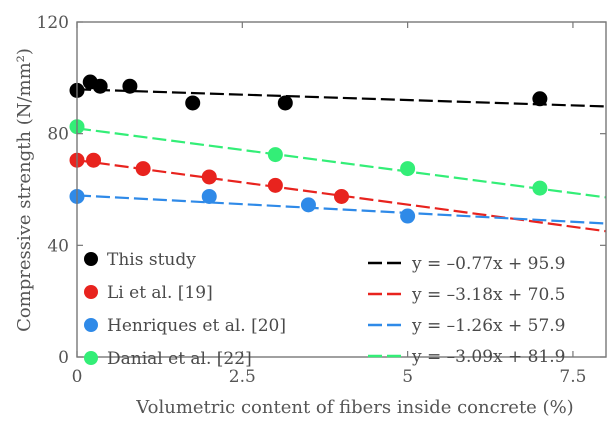  What do you see at coordinates (488, 295) in the screenshot?
I see `legend-equation: y = –3.18x + 70.5` at bounding box center [488, 295].